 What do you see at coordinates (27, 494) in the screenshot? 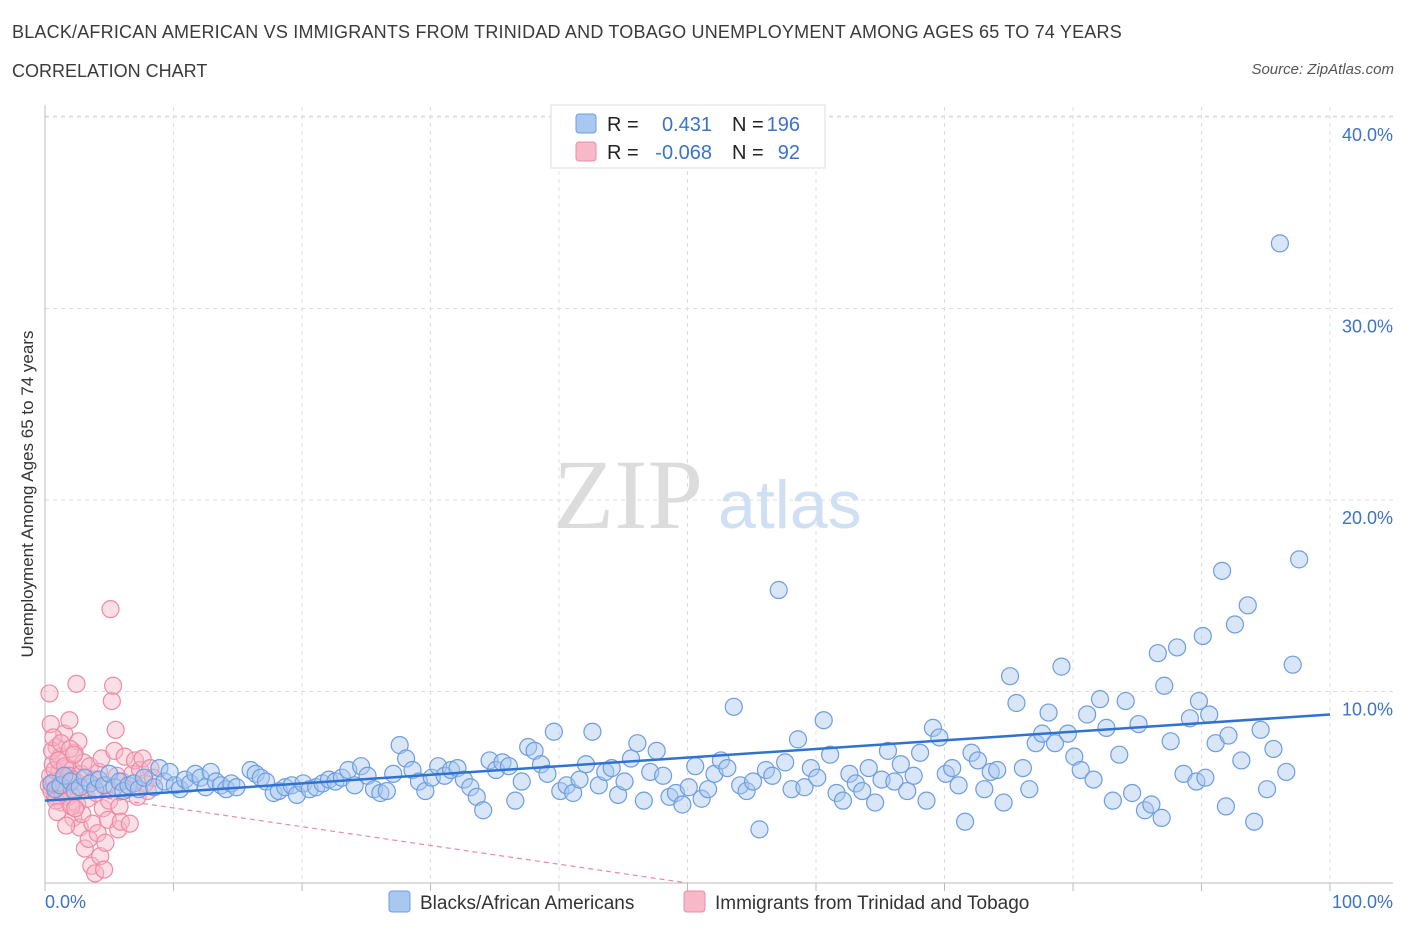
I see `y-axis-label: Unemployment Among Ages 65 to 74 years` at bounding box center [27, 494].